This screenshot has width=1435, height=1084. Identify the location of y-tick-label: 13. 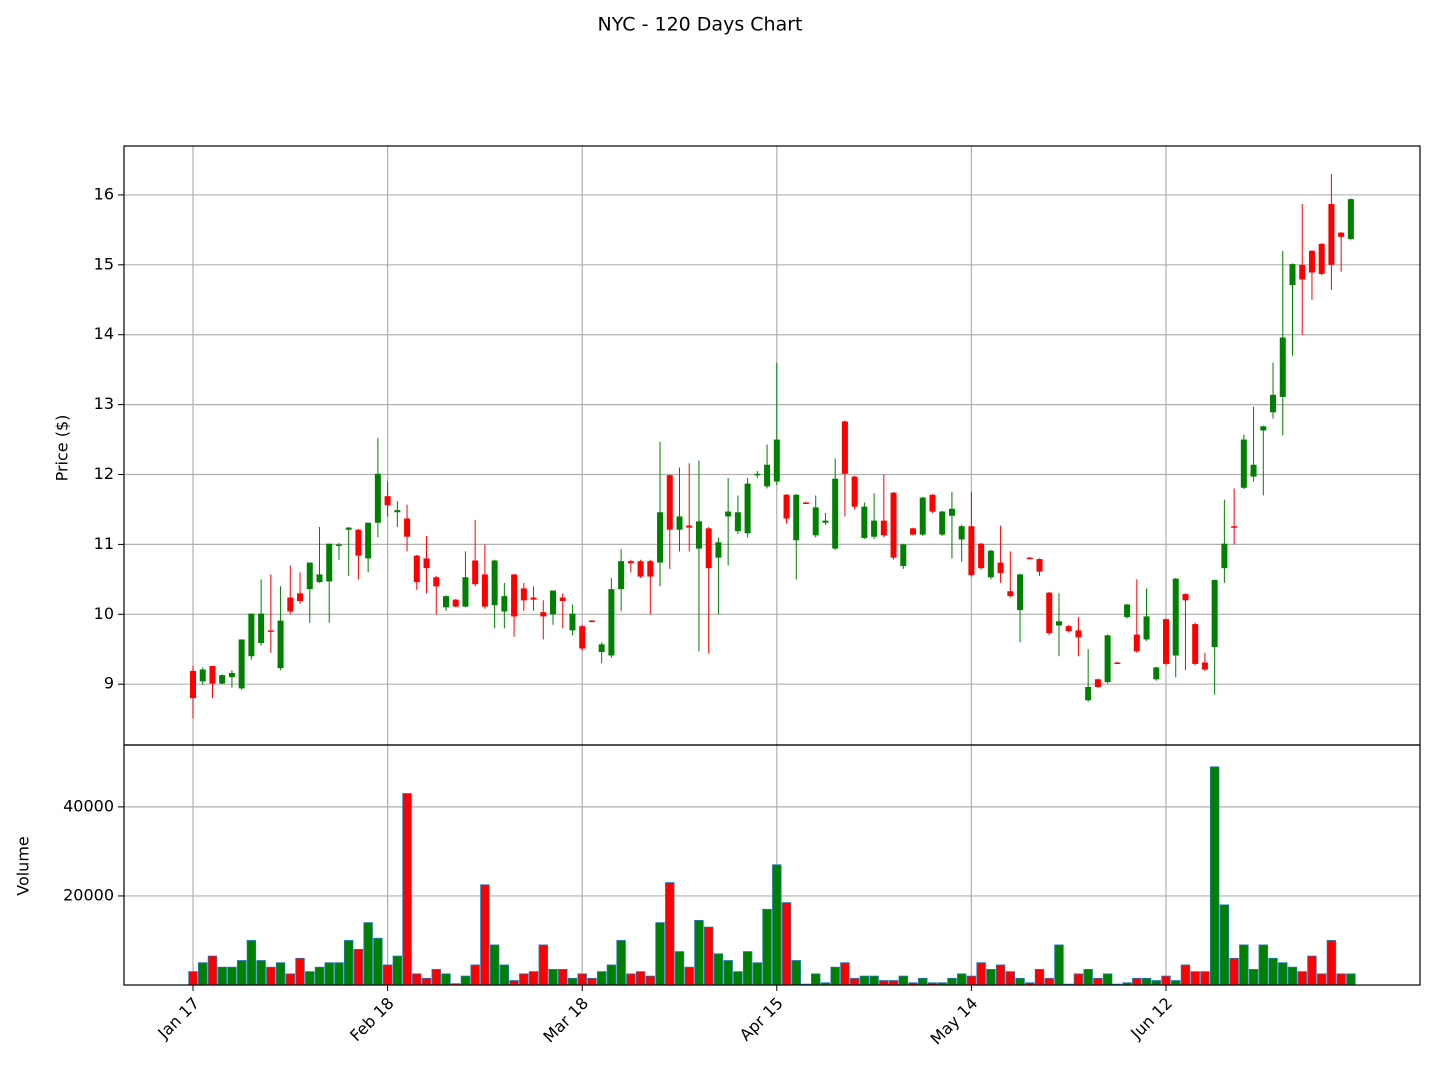
(104, 403).